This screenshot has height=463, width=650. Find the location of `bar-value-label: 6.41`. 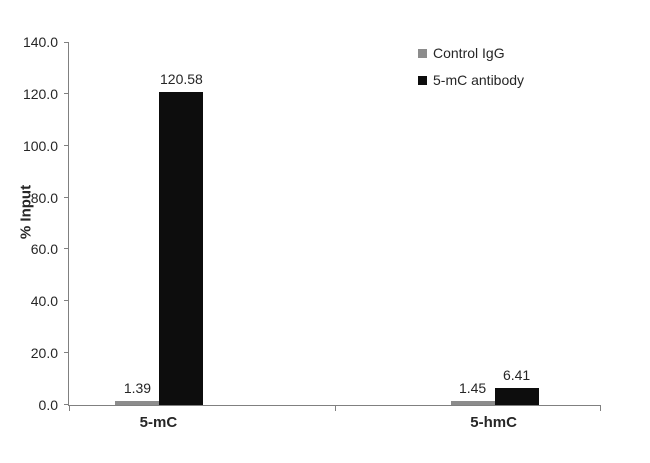

bar-value-label: 6.41 is located at coordinates (516, 375).